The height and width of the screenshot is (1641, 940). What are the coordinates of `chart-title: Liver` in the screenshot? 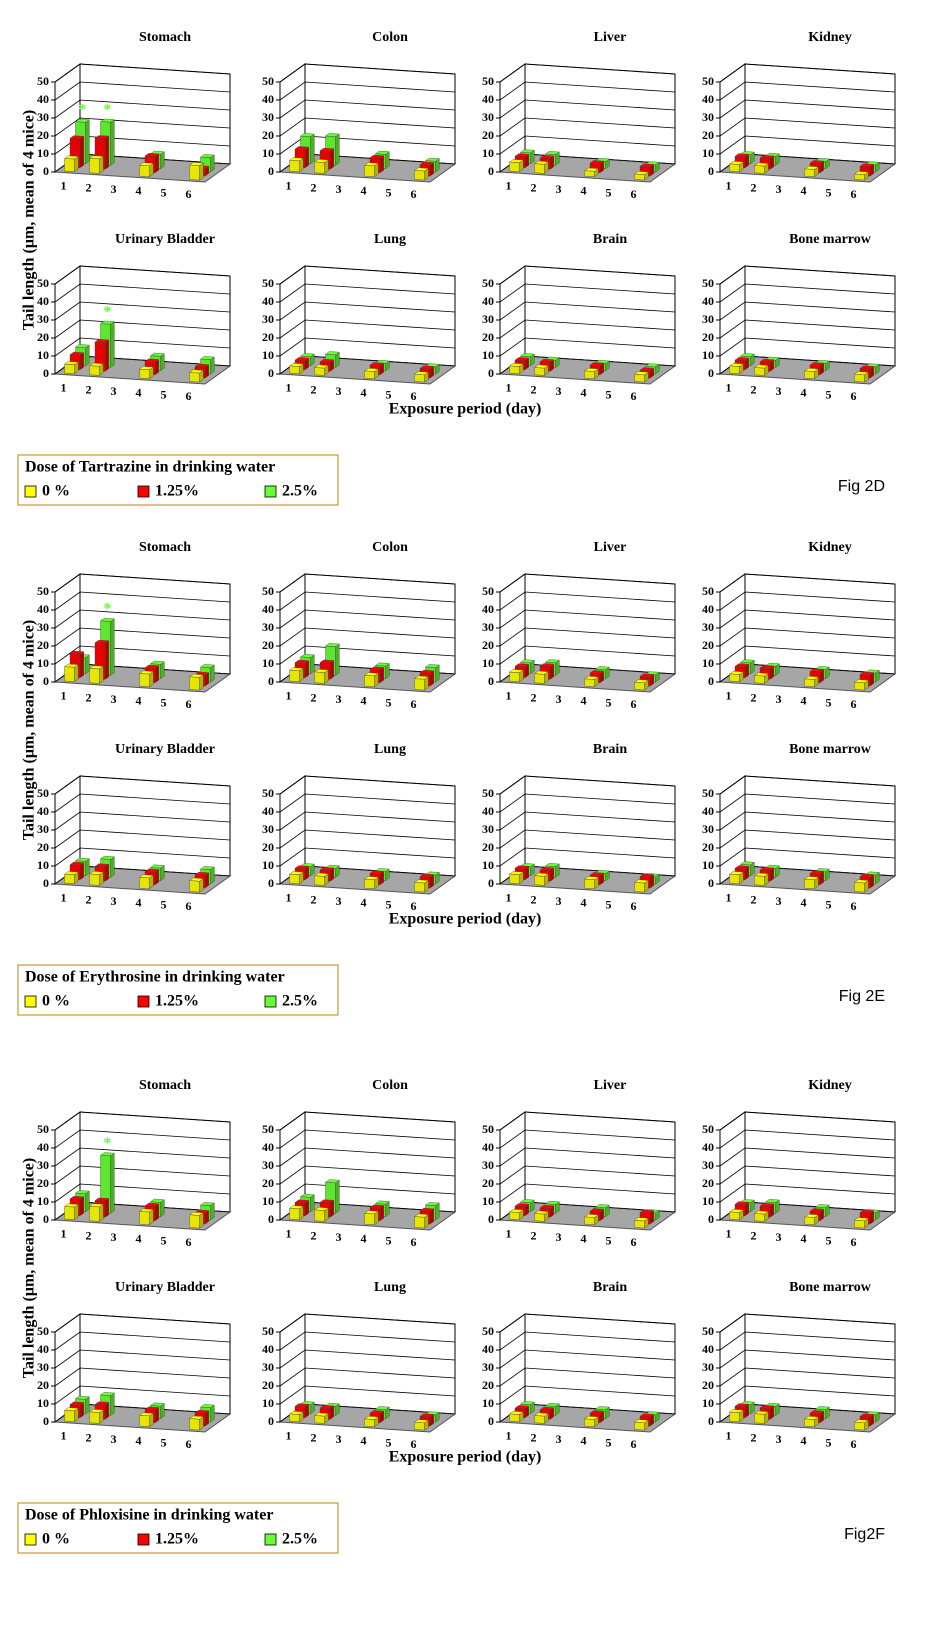 It's located at (610, 1085).